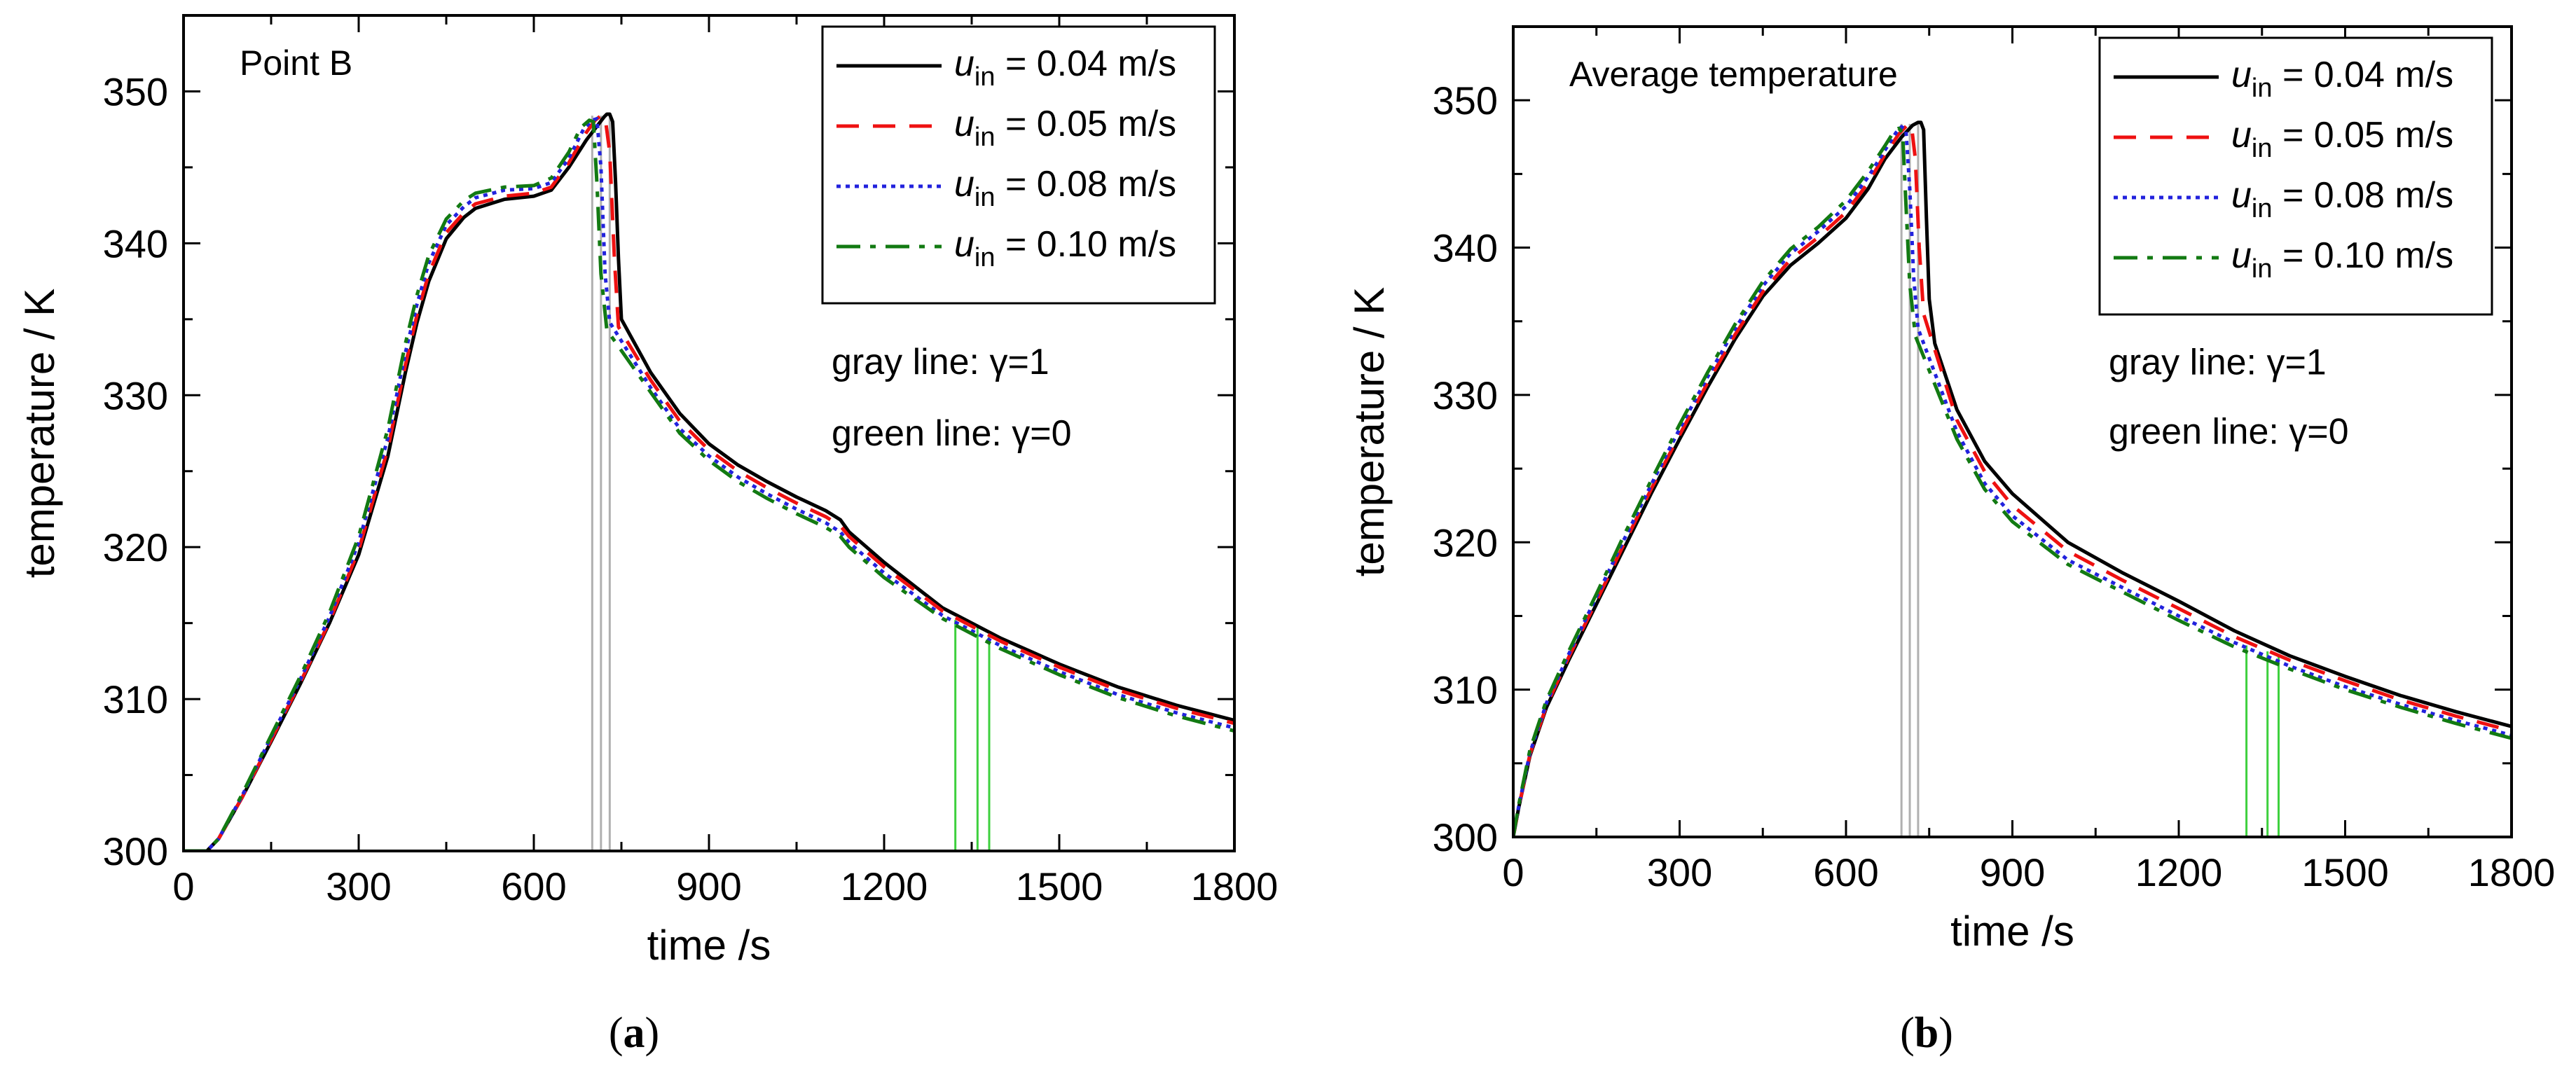 The width and height of the screenshot is (2576, 1066). I want to click on panel-caption: (b), so click(1926, 1033).